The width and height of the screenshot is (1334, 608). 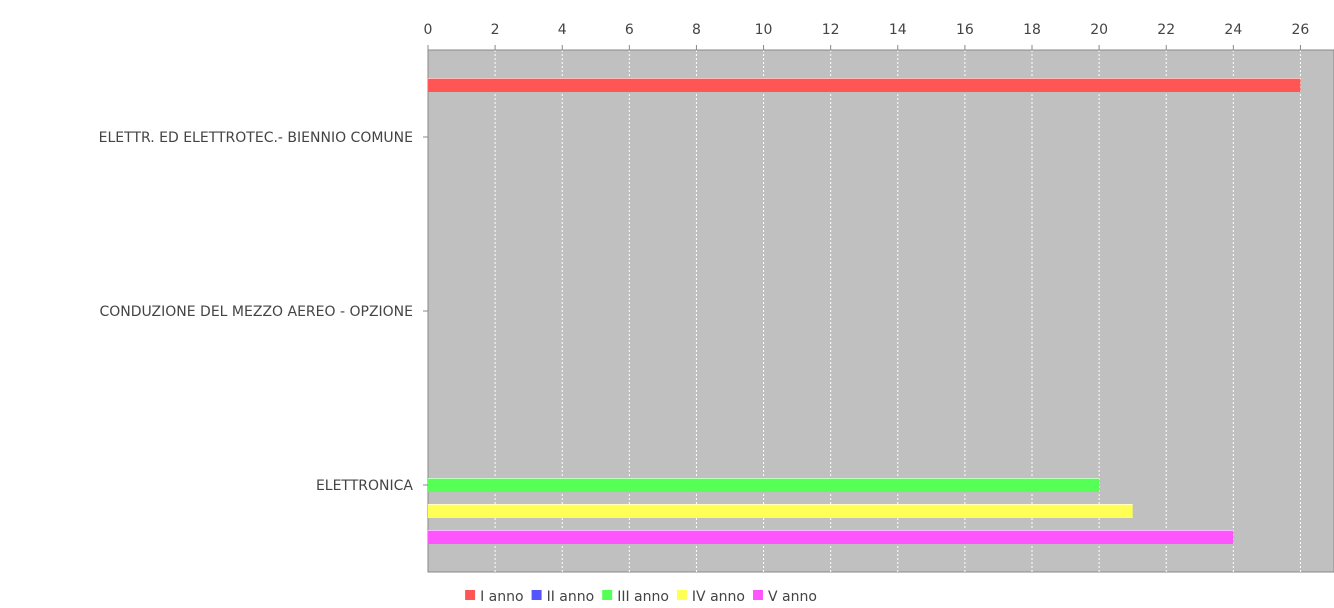 What do you see at coordinates (562, 30) in the screenshot?
I see `x-tick-label: 4` at bounding box center [562, 30].